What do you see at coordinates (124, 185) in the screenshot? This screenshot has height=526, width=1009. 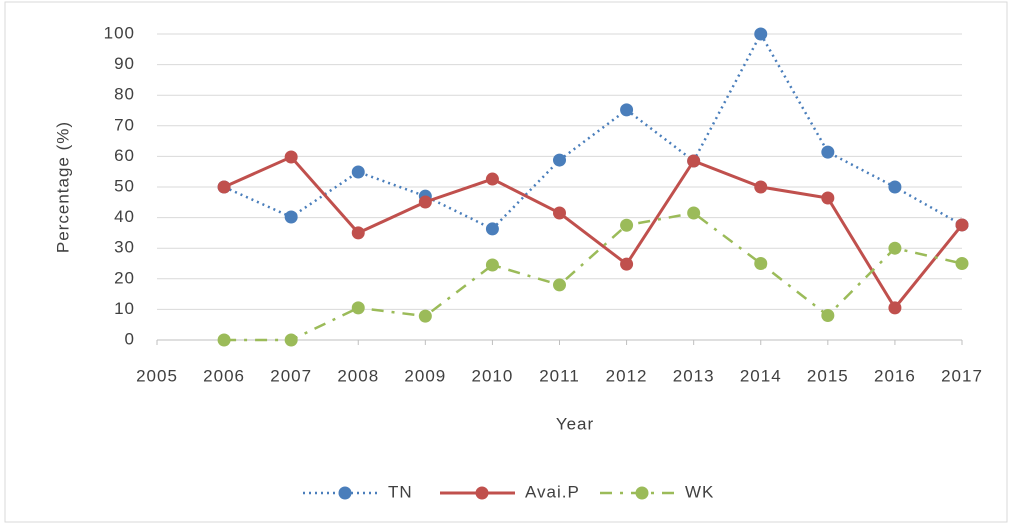 I see `y-tick-label: 50` at bounding box center [124, 185].